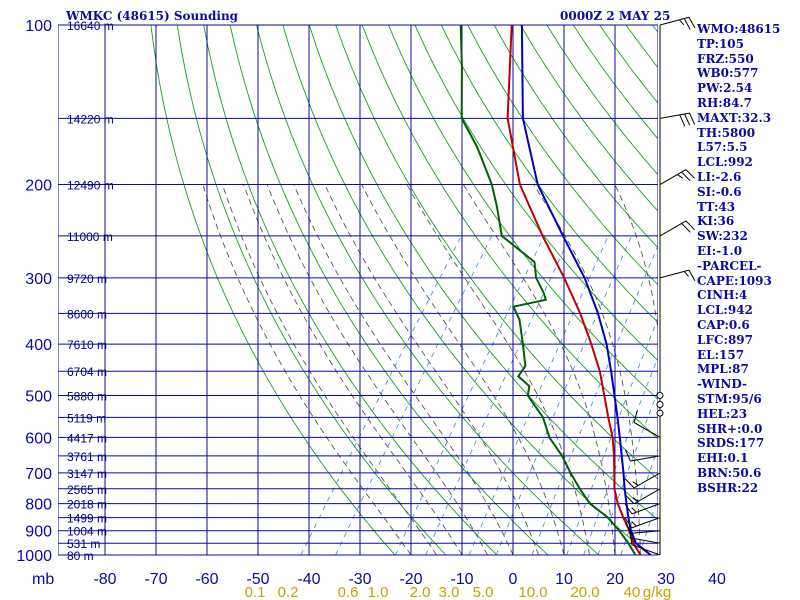 Image resolution: width=800 pixels, height=600 pixels. What do you see at coordinates (38, 505) in the screenshot?
I see `pressure-tick-label: 800` at bounding box center [38, 505].